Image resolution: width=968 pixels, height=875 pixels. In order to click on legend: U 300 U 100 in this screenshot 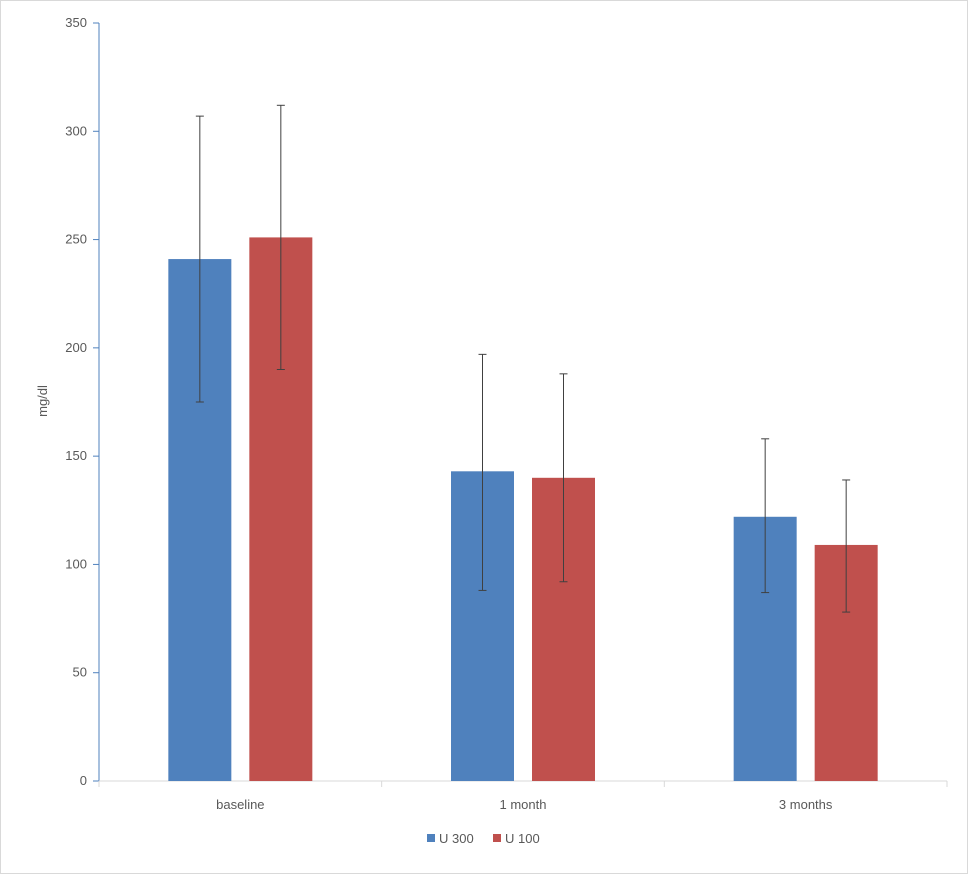, I will do `click(483, 838)`.